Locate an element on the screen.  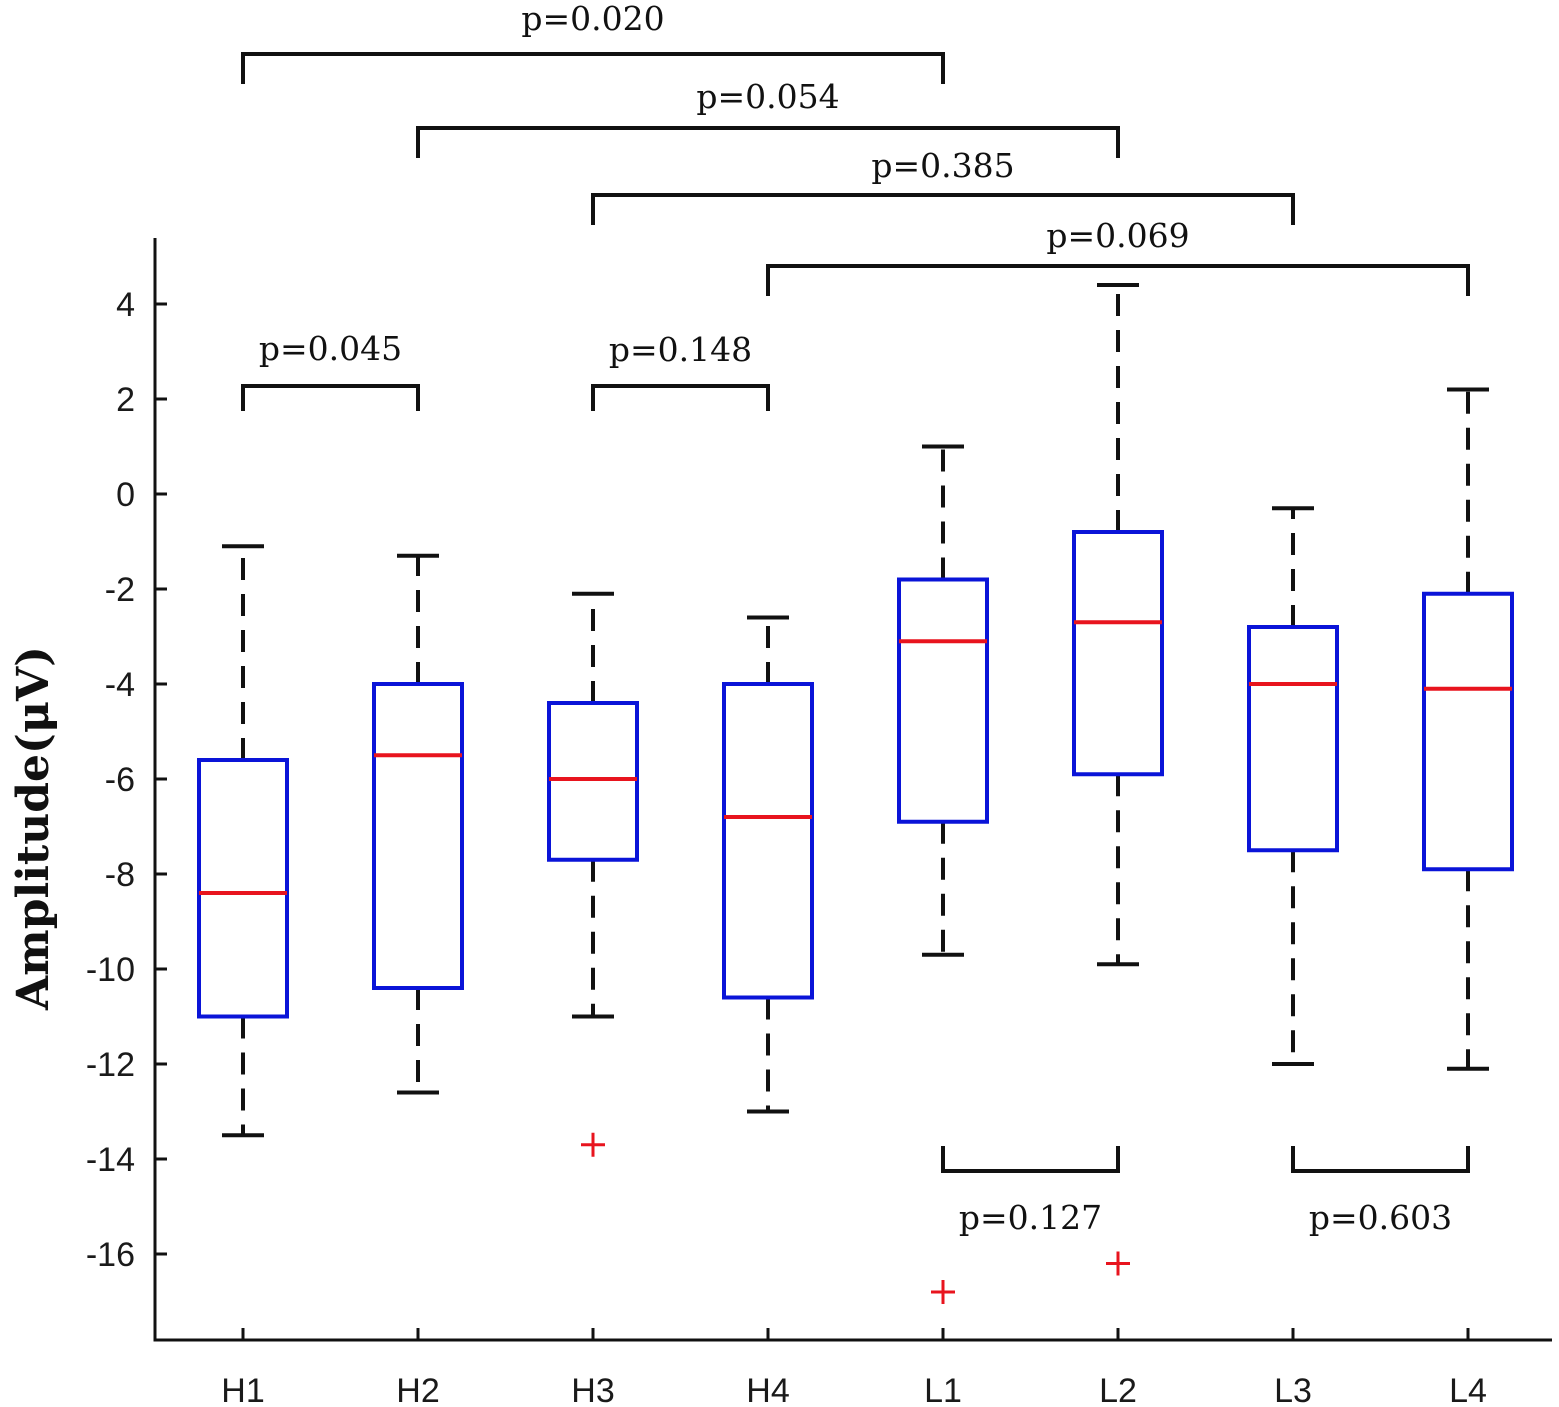
y-tick-label: -12 is located at coordinates (110, 1065).